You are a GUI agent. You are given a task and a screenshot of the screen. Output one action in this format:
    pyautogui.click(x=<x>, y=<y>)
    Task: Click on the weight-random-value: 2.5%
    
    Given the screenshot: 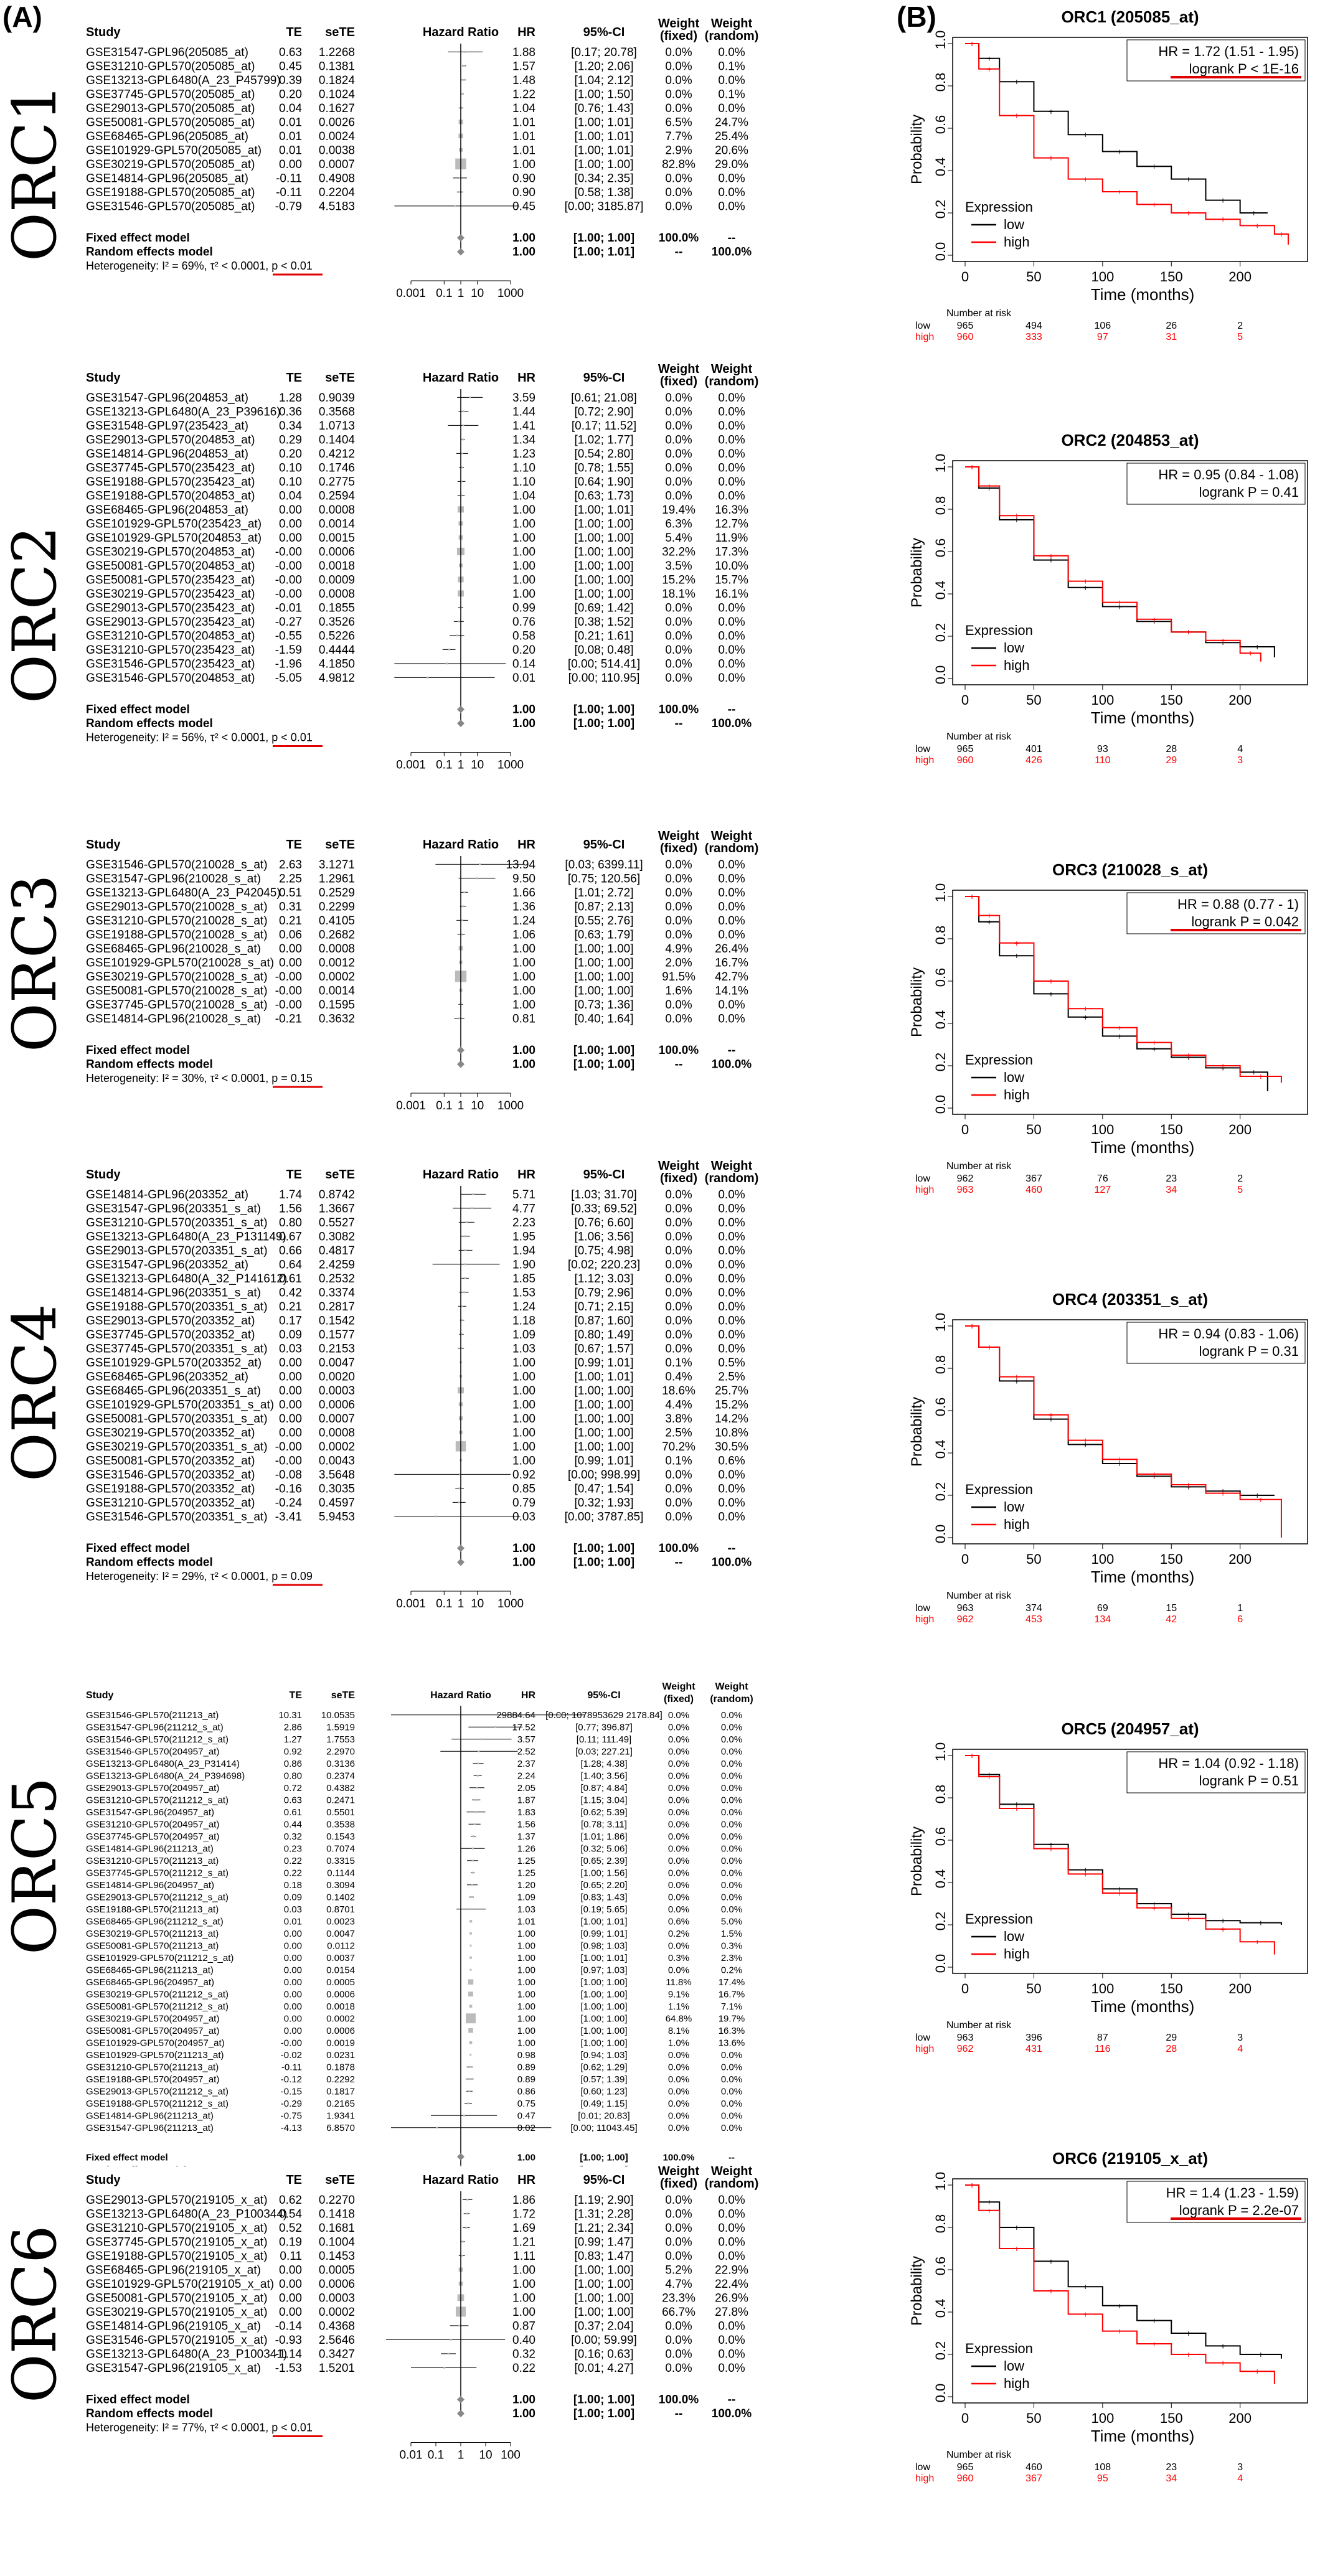 What is the action you would take?
    pyautogui.click(x=731, y=1377)
    